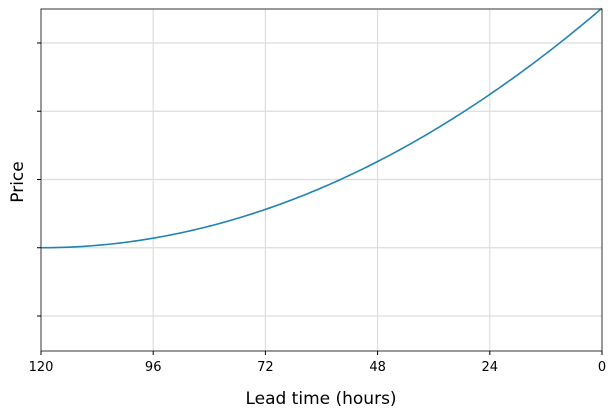 The width and height of the screenshot is (616, 416). Describe the element at coordinates (602, 367) in the screenshot. I see `x-tick-label: 0` at that location.